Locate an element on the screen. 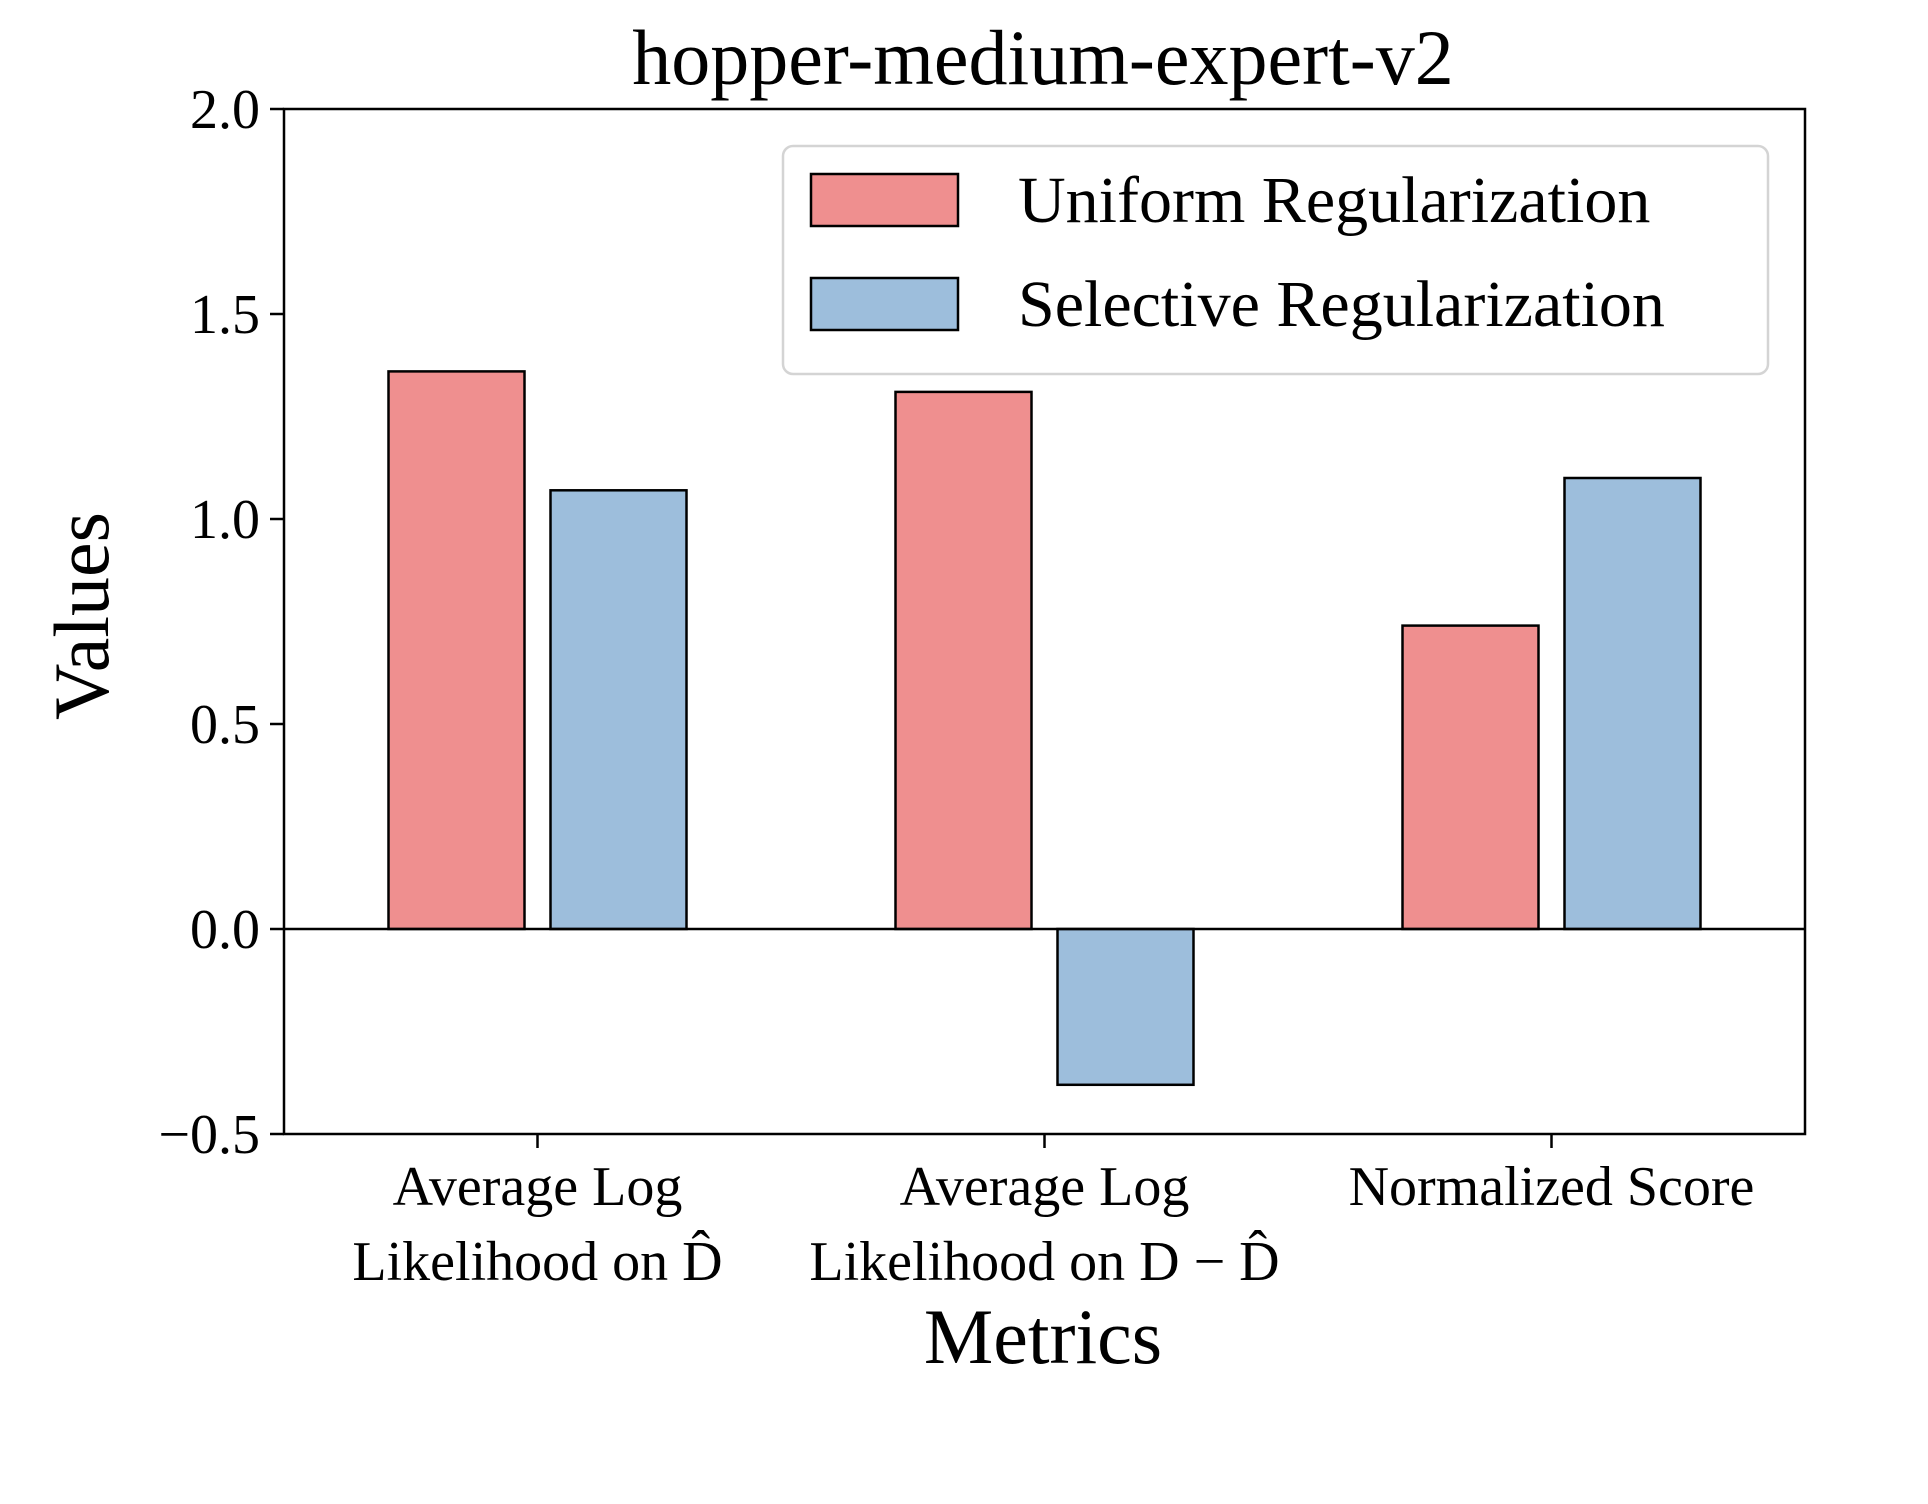 The height and width of the screenshot is (1504, 1928). x-tick-label: Normalized Score is located at coordinates (1552, 1187).